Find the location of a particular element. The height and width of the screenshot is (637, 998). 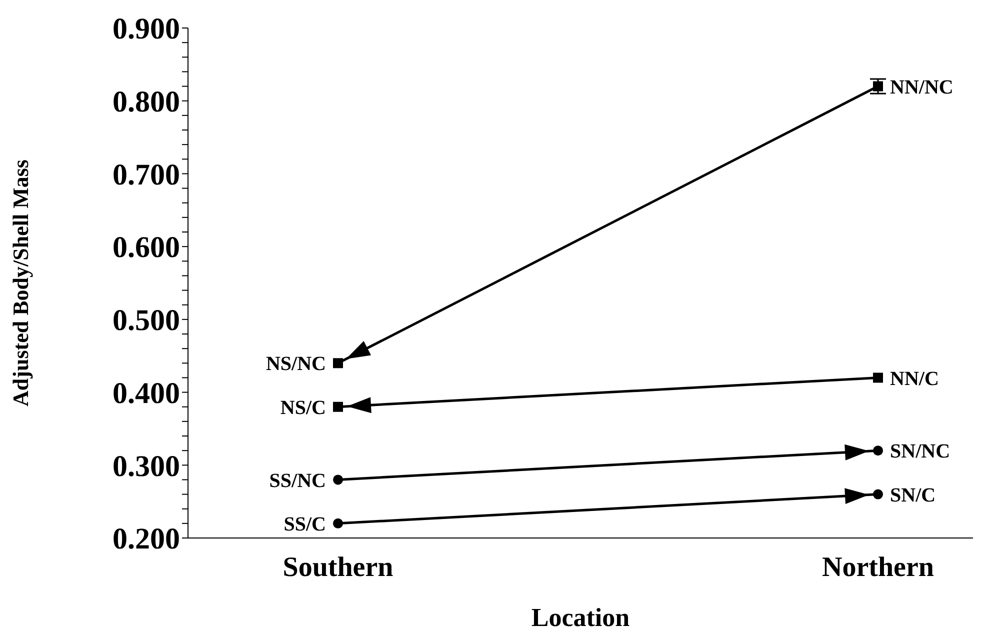

annotation: SS/NC is located at coordinates (297, 481).